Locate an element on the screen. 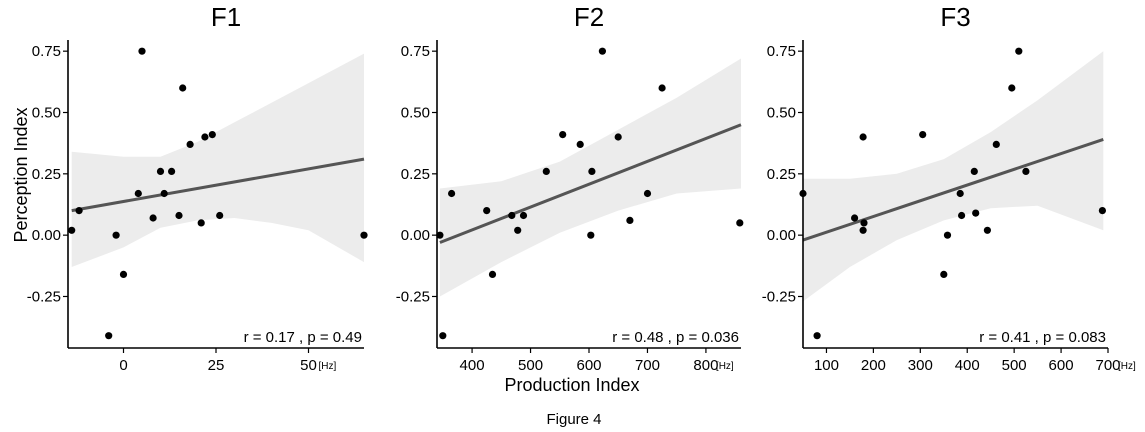 The image size is (1145, 432). figure-caption: Figure 4 is located at coordinates (573, 419).